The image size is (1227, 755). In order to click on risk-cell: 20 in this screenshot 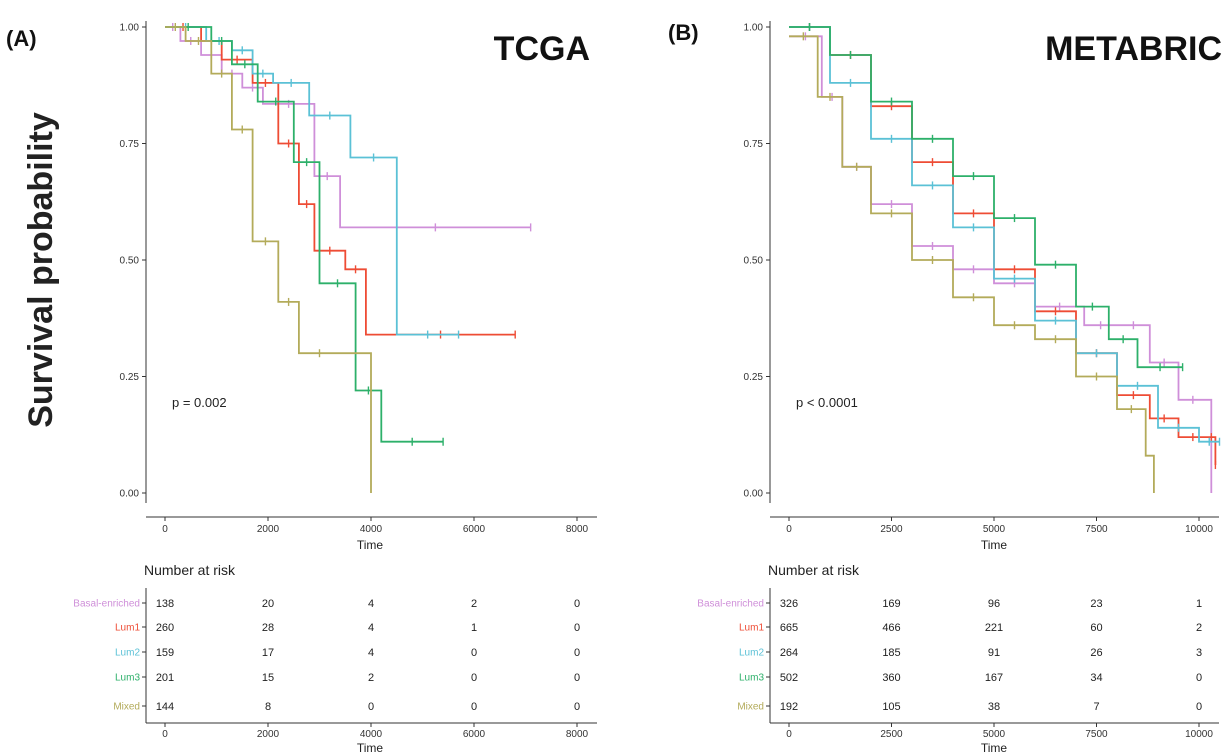, I will do `click(268, 604)`.